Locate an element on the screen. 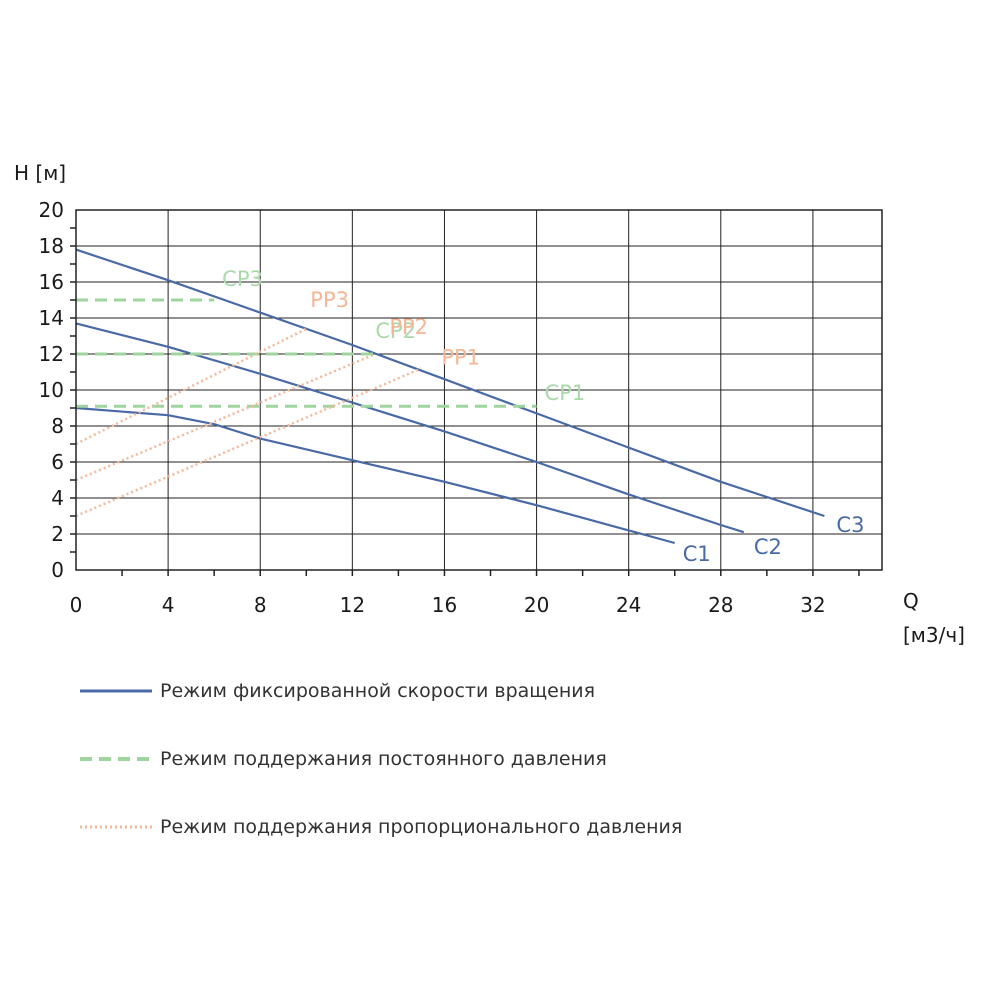 Image resolution: width=1000 pixels, height=1000 pixels. y-tick-label: 14 is located at coordinates (51, 318).